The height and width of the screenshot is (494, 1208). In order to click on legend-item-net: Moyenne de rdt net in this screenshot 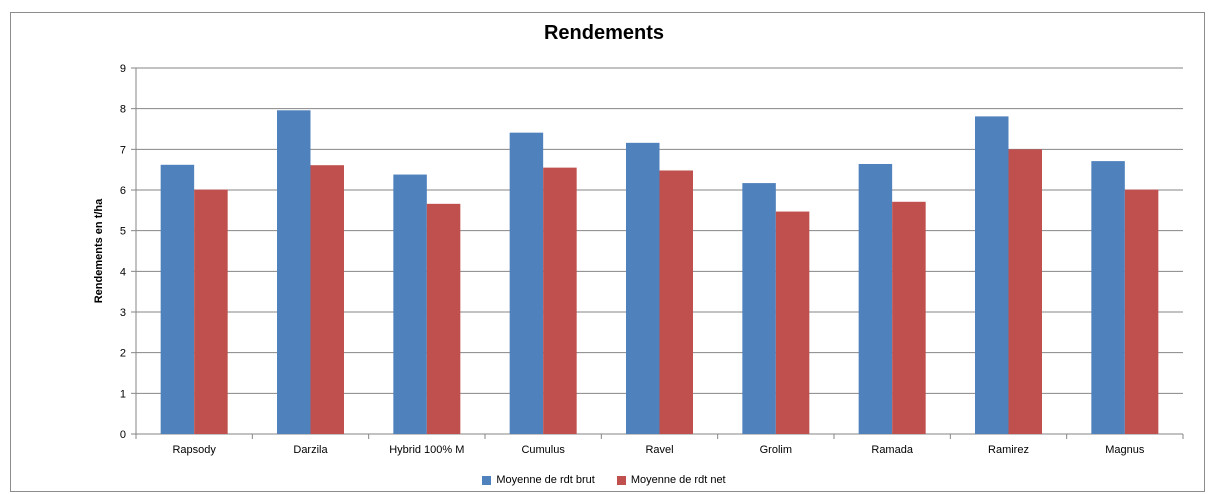, I will do `click(671, 480)`.